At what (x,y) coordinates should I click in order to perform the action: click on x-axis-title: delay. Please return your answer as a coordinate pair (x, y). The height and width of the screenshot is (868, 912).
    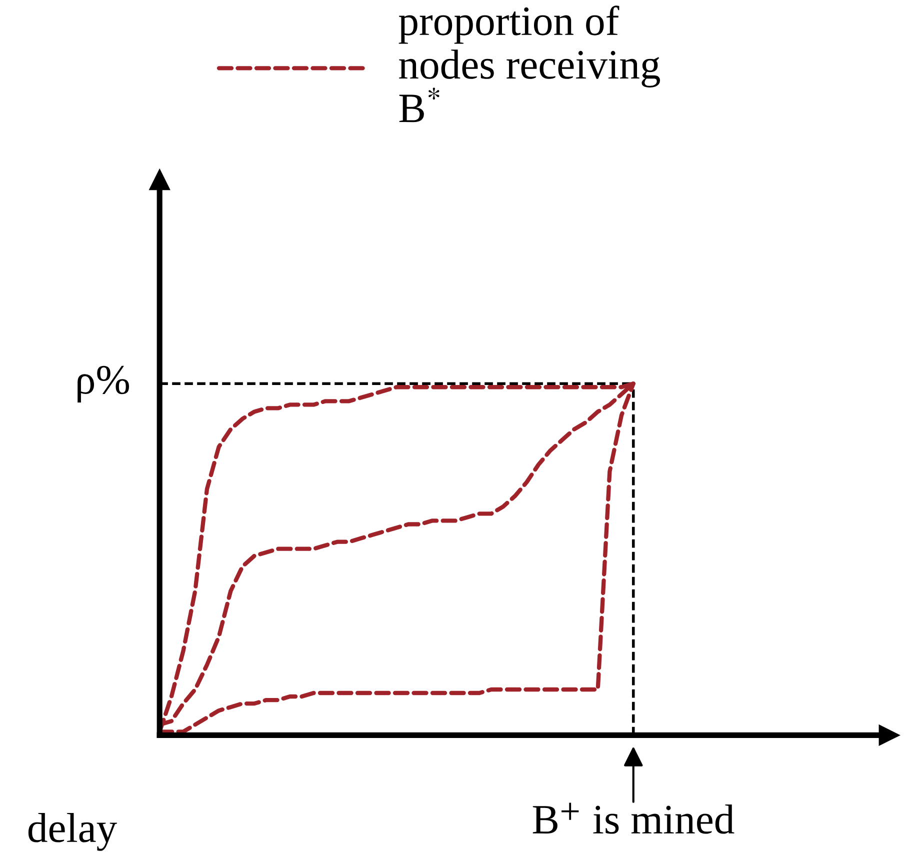
    Looking at the image, I should click on (72, 831).